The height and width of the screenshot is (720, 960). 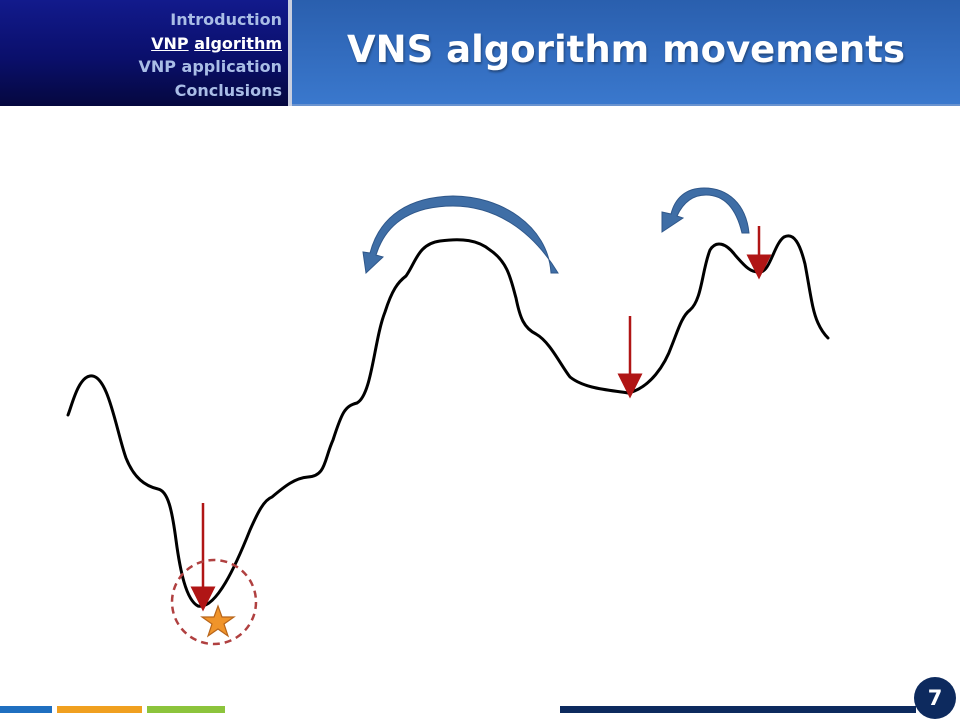 What do you see at coordinates (214, 602) in the screenshot?
I see `dashed-circle` at bounding box center [214, 602].